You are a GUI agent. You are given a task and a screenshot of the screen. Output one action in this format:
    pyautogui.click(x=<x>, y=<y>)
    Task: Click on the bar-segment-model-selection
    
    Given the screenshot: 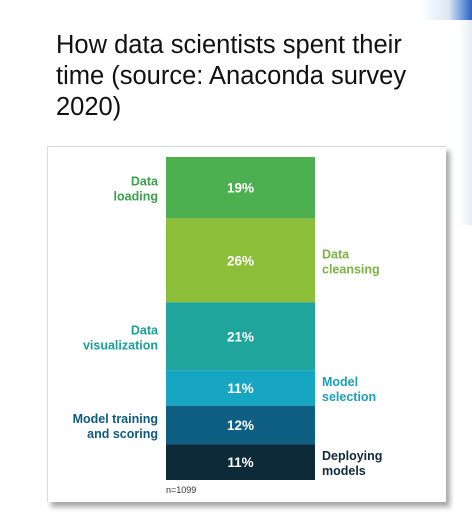 What is the action you would take?
    pyautogui.click(x=240, y=388)
    